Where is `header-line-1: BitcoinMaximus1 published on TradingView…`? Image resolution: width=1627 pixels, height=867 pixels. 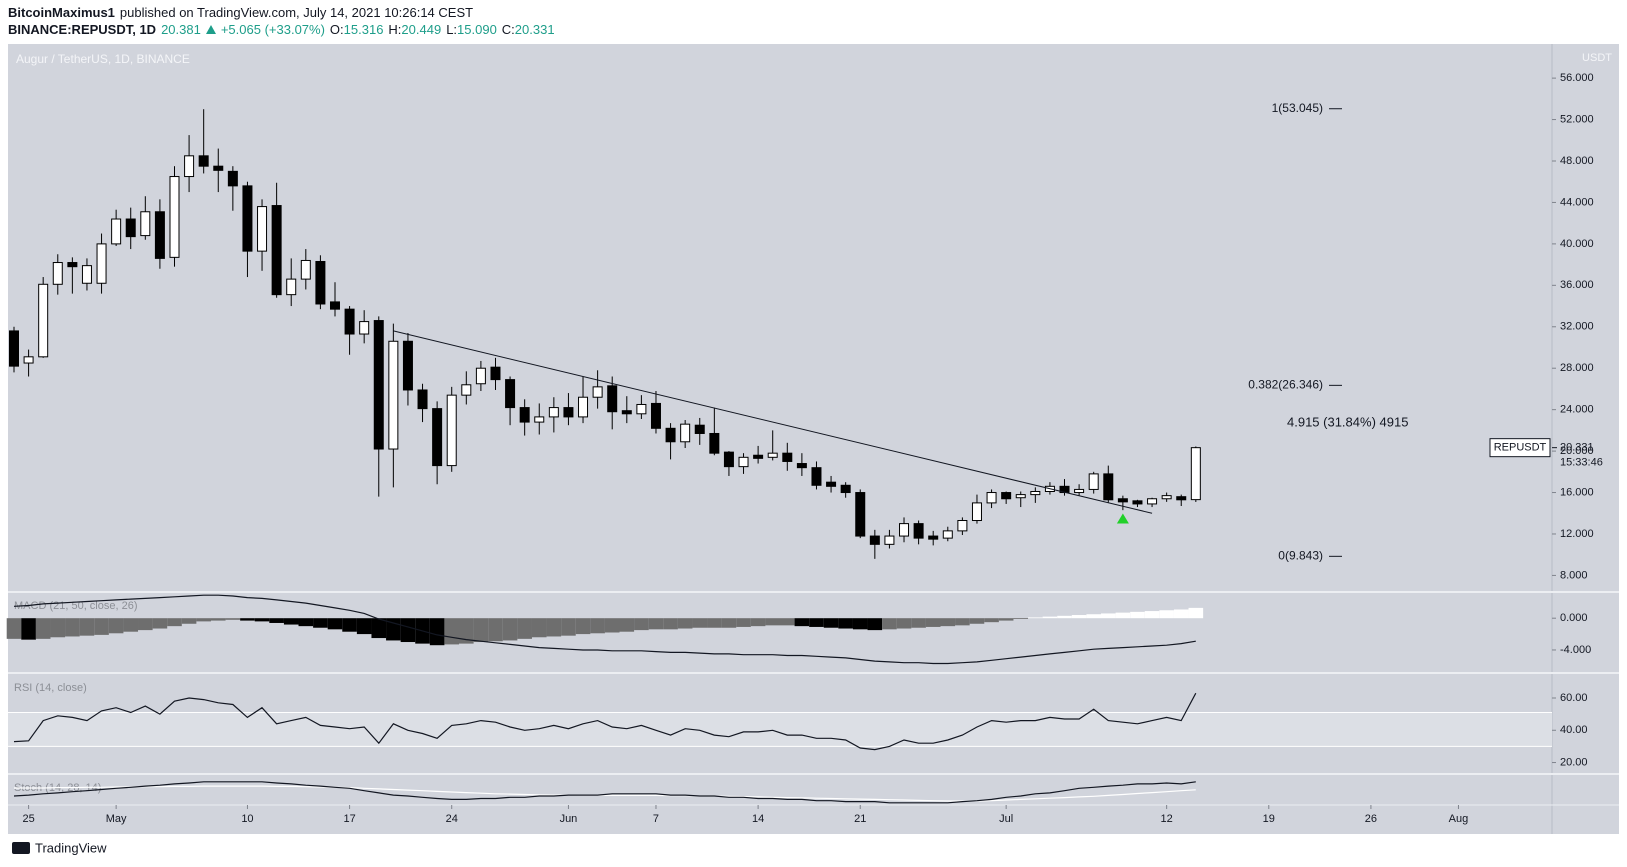 header-line-1: BitcoinMaximus1 published on TradingView… is located at coordinates (240, 12).